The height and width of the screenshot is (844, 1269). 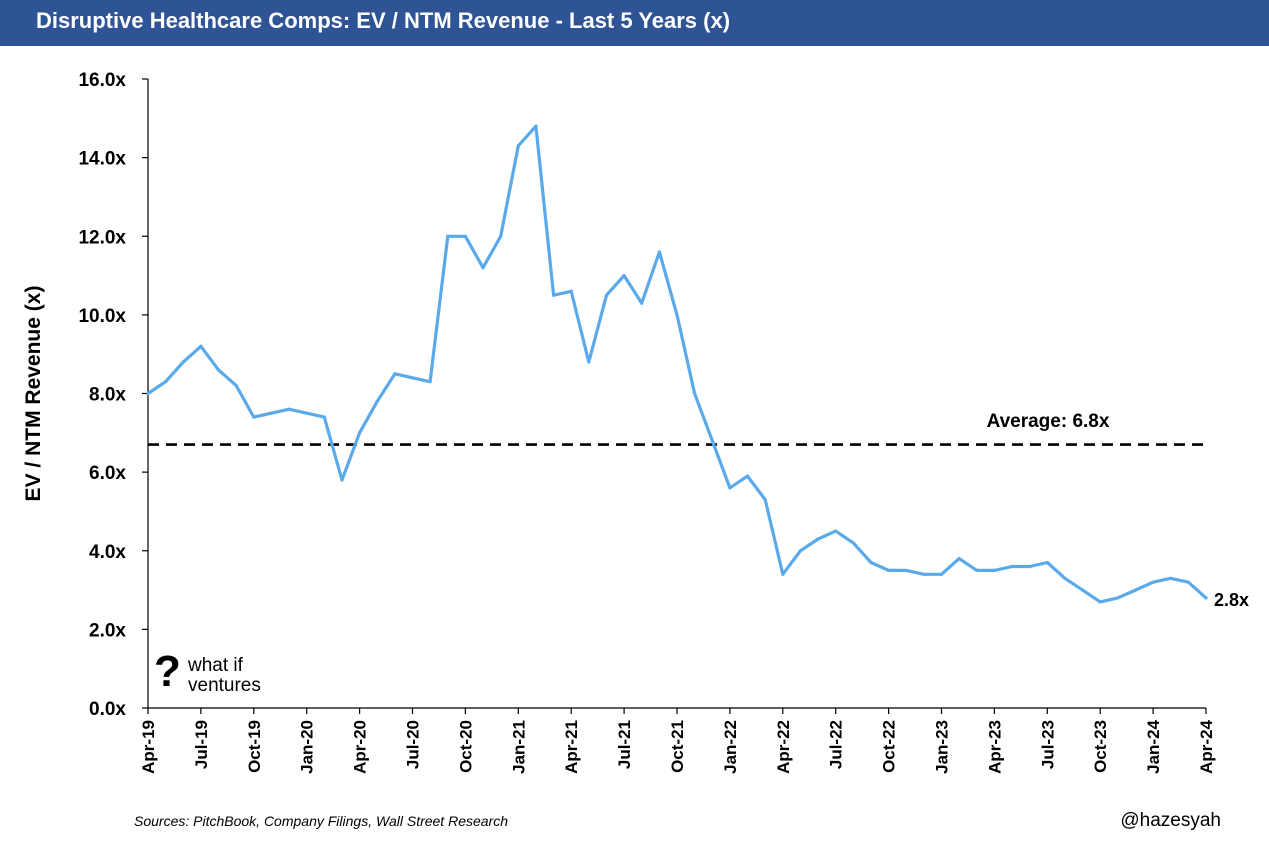 I want to click on logo-wordmark: what if ventures, so click(x=224, y=676).